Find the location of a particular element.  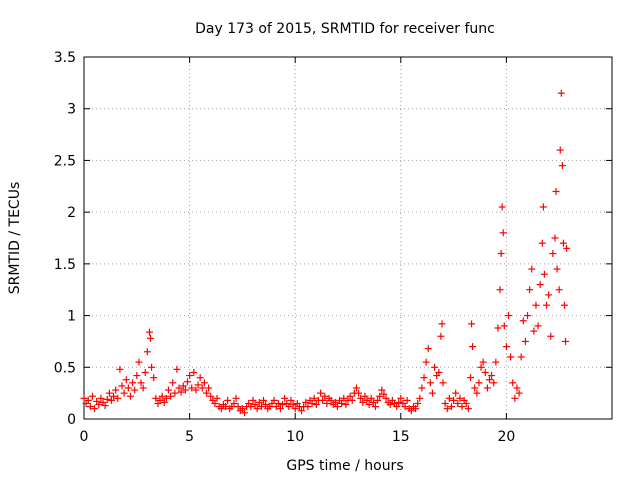

y-tick-label: 0.5 is located at coordinates (65, 368).